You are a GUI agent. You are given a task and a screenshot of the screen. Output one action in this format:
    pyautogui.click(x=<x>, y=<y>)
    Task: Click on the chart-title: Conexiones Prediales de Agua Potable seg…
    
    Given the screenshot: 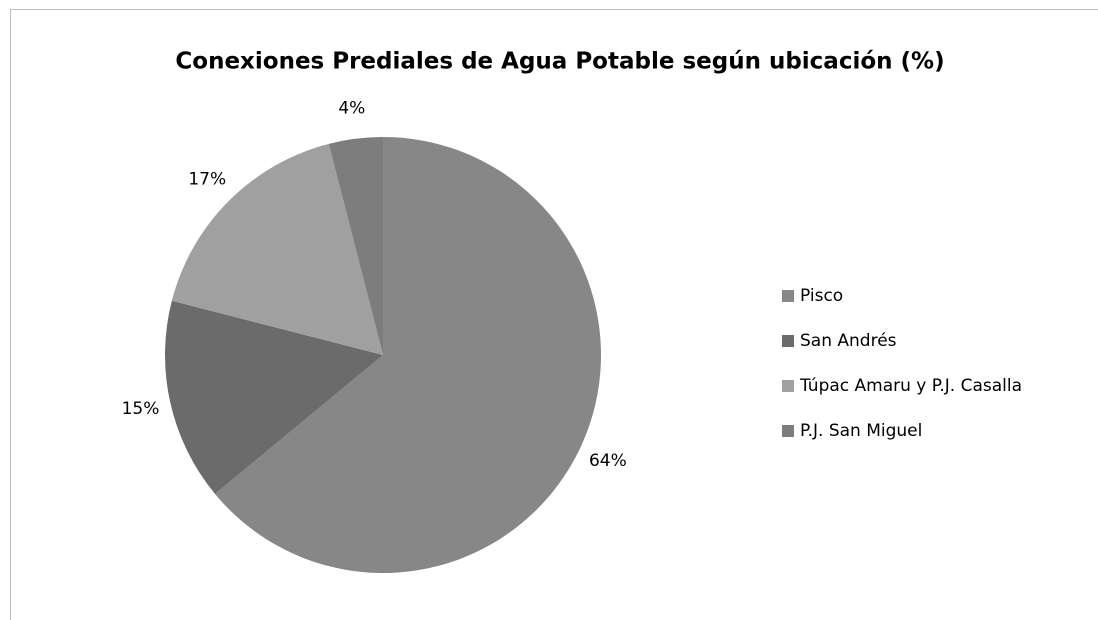 What is the action you would take?
    pyautogui.click(x=559, y=62)
    